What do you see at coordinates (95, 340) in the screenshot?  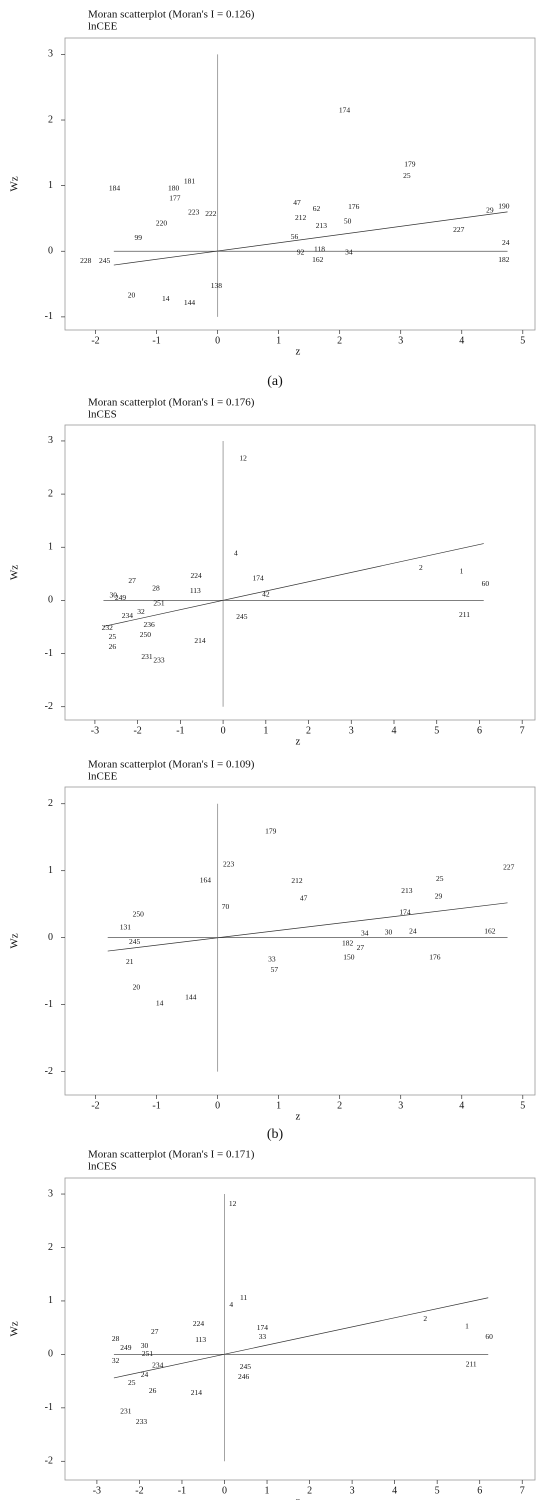 I see `x-tick-label: -2` at bounding box center [95, 340].